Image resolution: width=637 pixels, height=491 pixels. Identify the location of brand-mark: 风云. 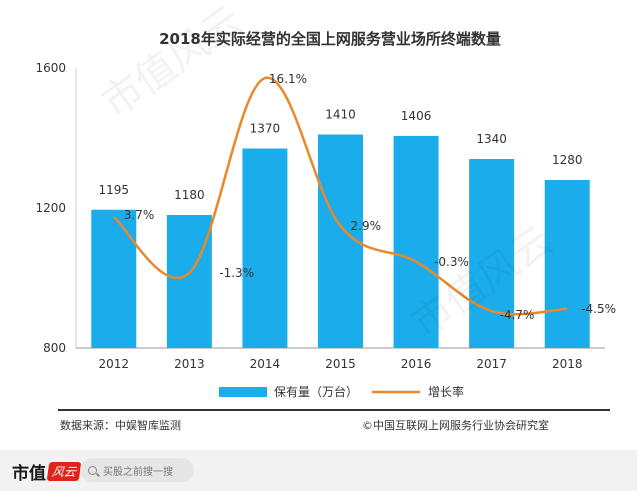
(64, 471).